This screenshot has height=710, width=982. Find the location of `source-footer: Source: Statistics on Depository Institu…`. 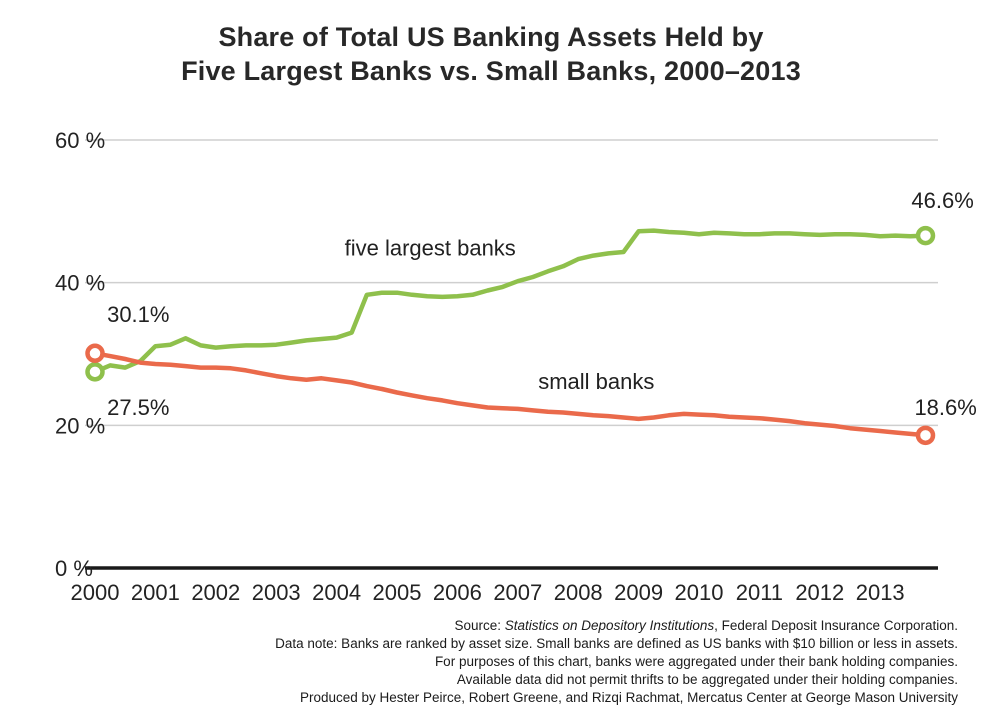

source-footer: Source: Statistics on Depository Institu… is located at coordinates (539, 662).